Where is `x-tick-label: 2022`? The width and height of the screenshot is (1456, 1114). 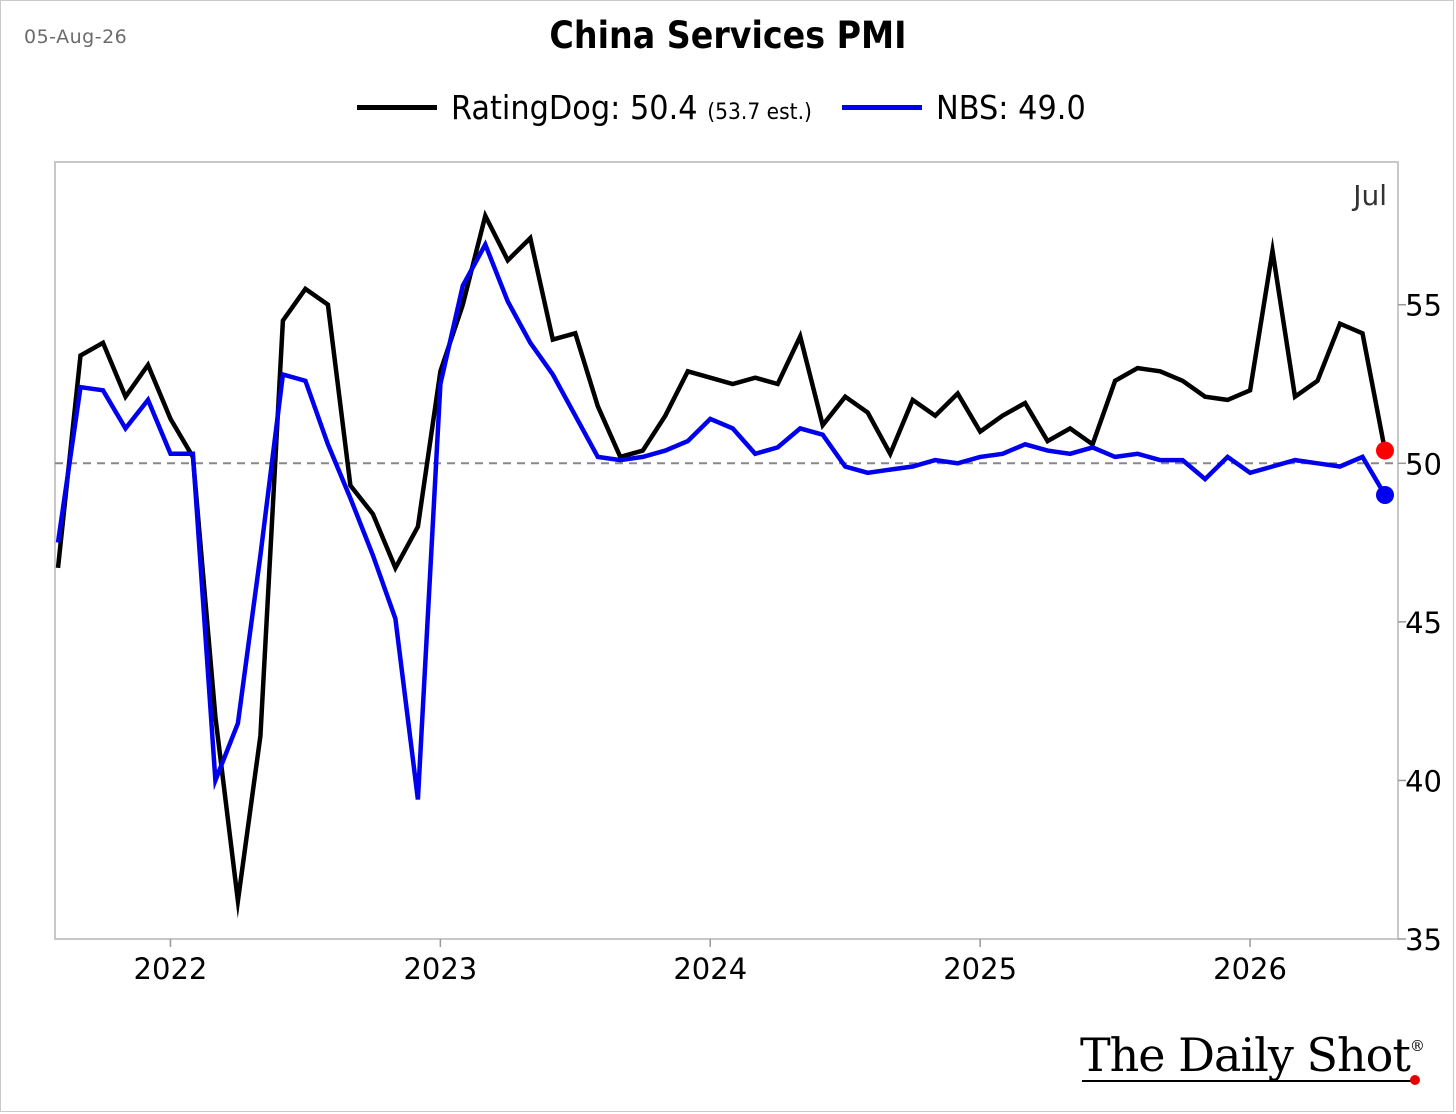
x-tick-label: 2022 is located at coordinates (171, 969).